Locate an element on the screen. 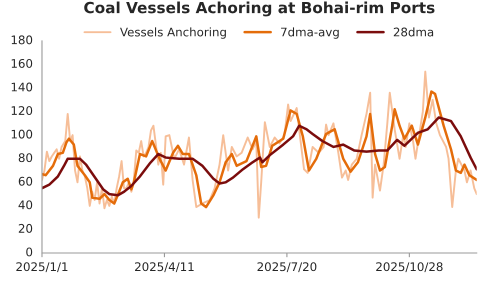 Image resolution: width=494 pixels, height=303 pixels. chart-title: Coal Vessels Achoring at Bohai-rim Ports is located at coordinates (259, 9).